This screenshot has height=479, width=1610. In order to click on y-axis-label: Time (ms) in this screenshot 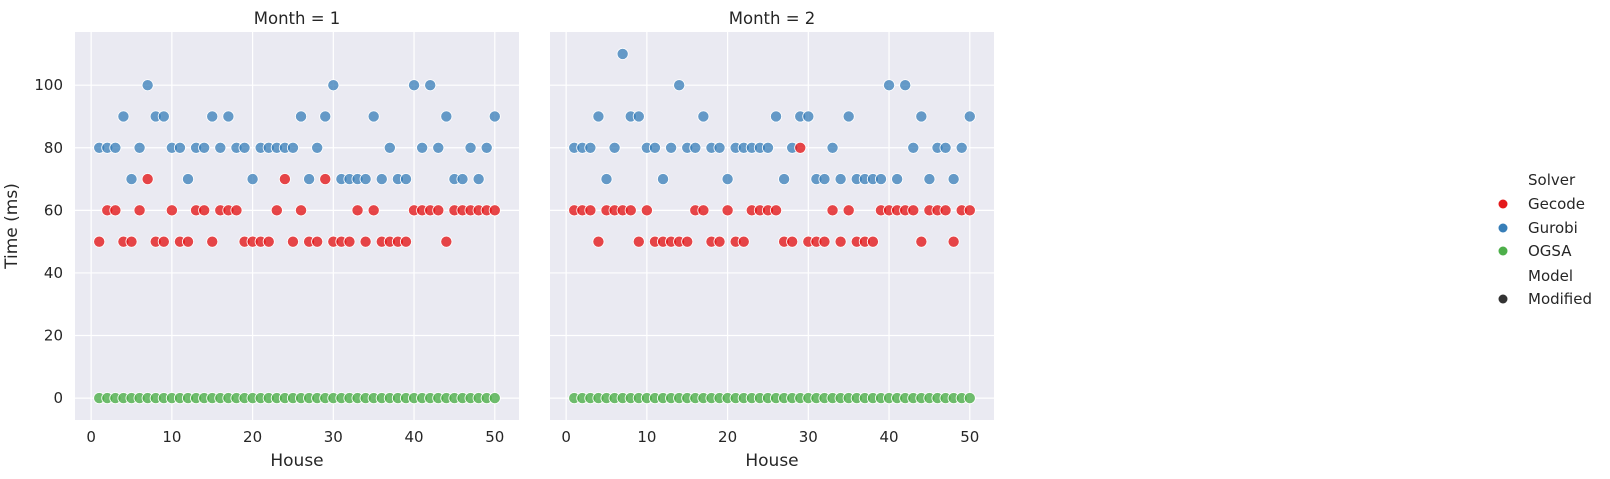, I will do `click(12, 226)`.